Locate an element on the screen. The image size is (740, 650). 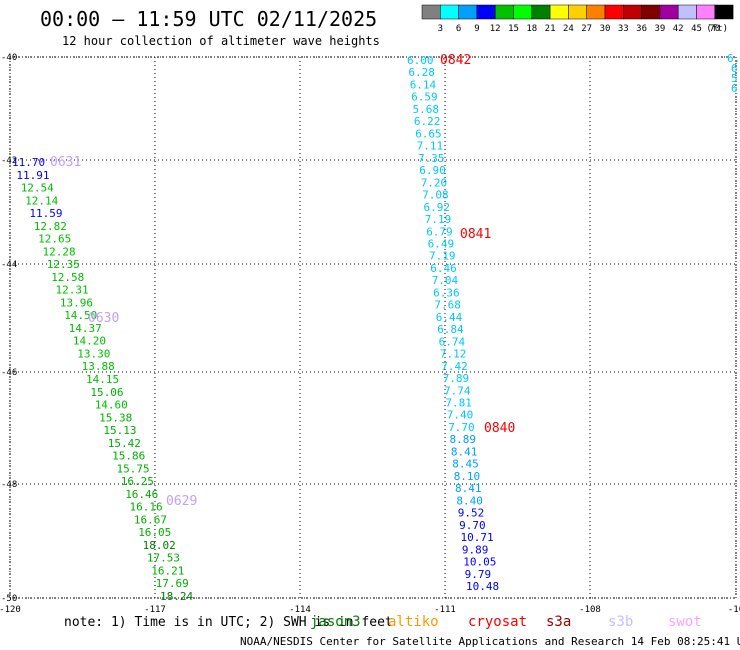
wave-height-value: 12.82 is located at coordinates (50, 226).